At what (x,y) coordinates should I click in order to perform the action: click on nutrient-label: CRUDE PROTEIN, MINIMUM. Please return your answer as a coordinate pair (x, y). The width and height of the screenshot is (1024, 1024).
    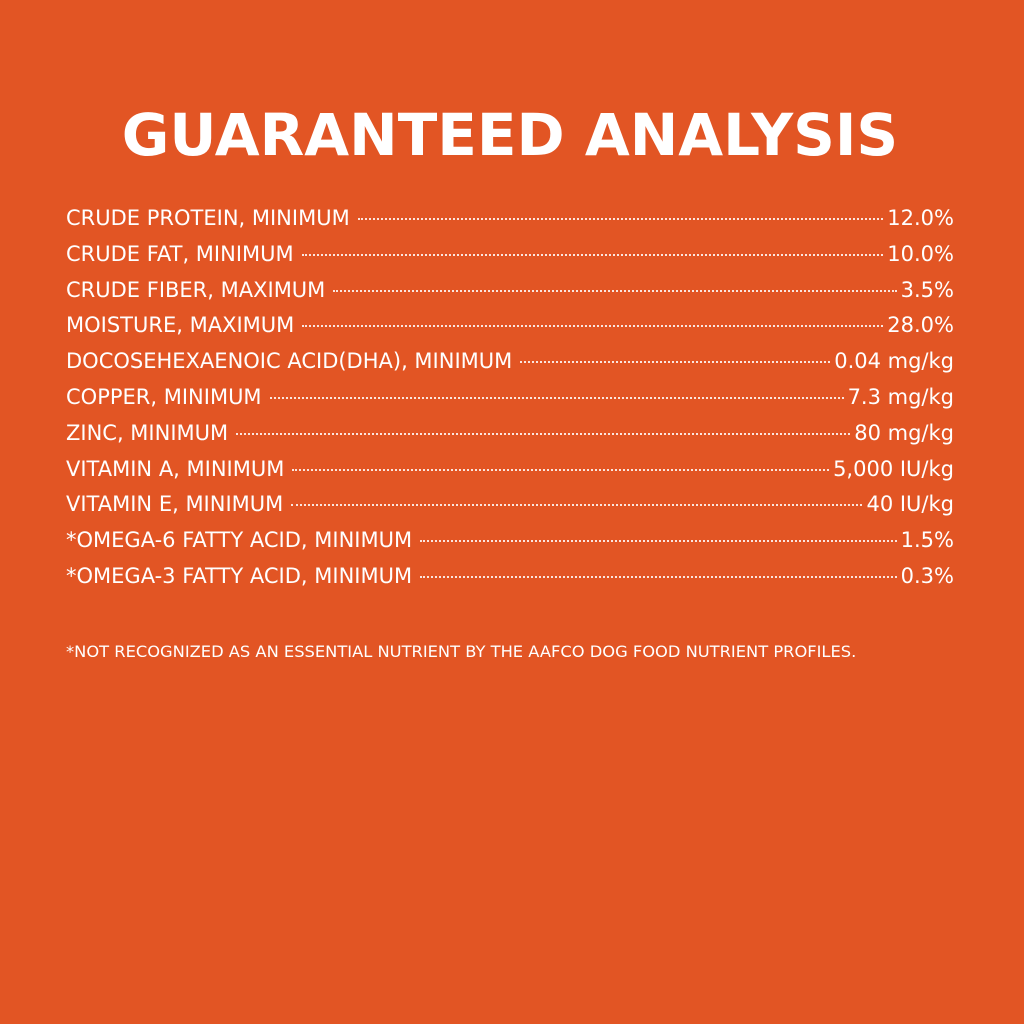
    Looking at the image, I should click on (208, 218).